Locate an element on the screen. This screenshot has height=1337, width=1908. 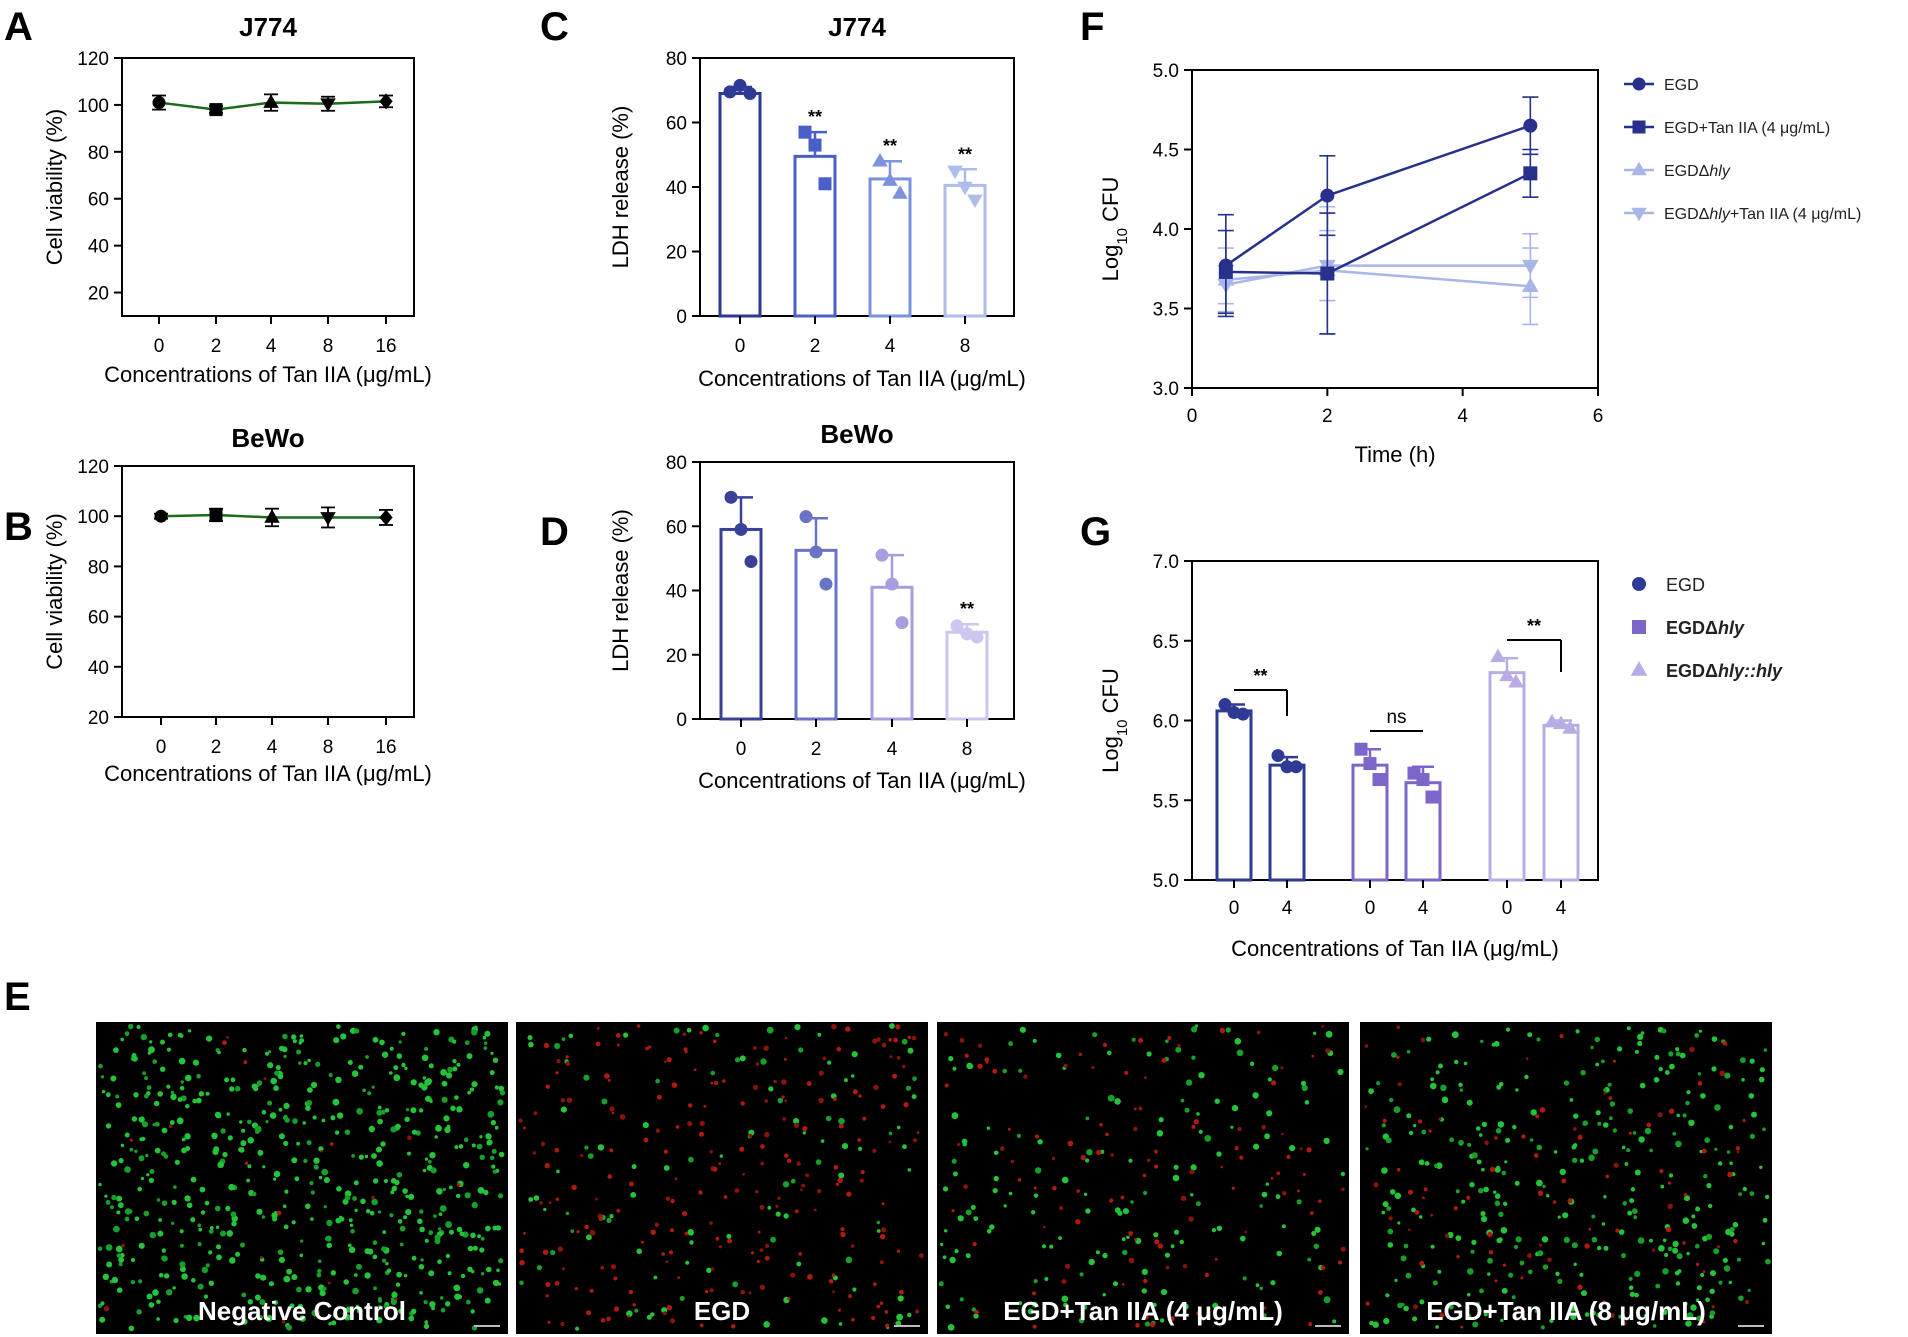
panel-c-y-tick-label: 60 is located at coordinates (676, 124).